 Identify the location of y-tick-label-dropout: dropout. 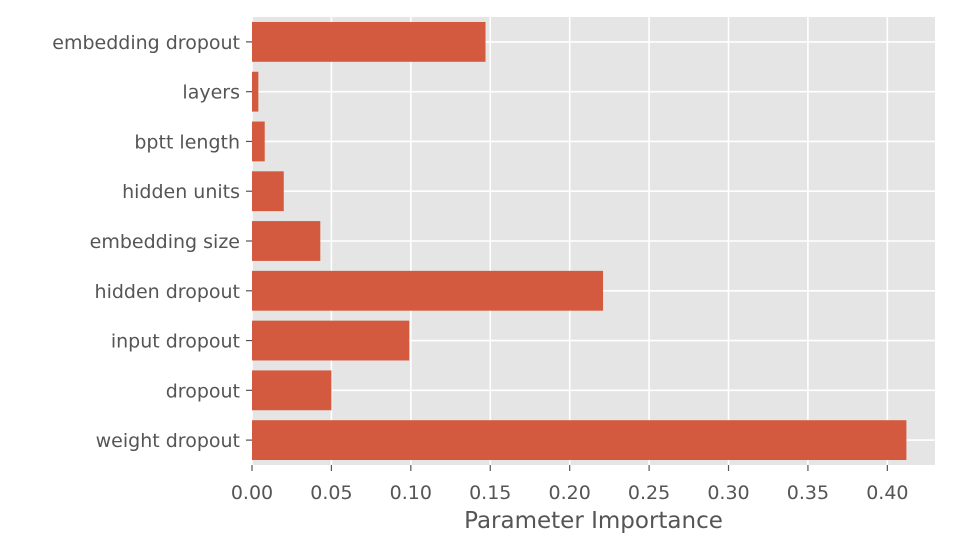
(203, 391).